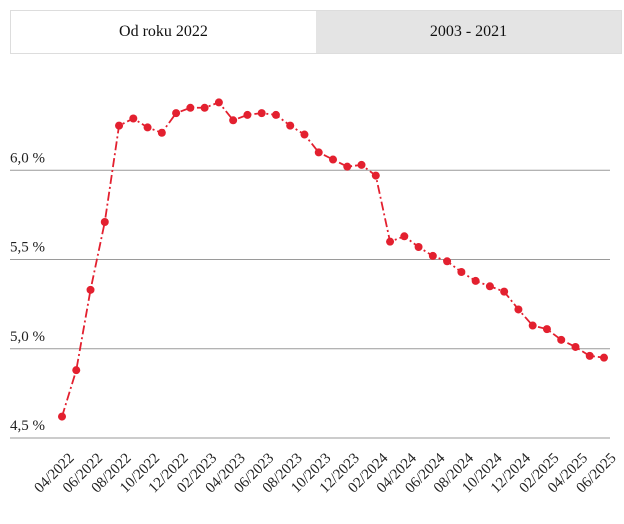  I want to click on y-tick-label: 6,0 %, so click(27, 158).